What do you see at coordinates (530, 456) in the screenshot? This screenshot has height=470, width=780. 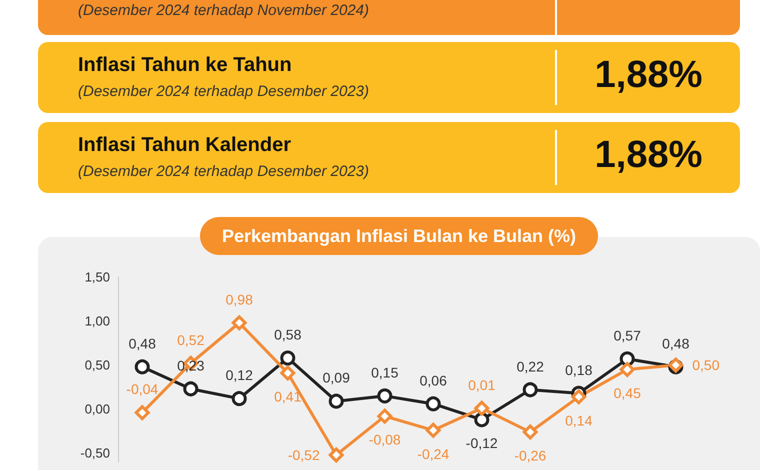 I see `data-label: -0,26` at bounding box center [530, 456].